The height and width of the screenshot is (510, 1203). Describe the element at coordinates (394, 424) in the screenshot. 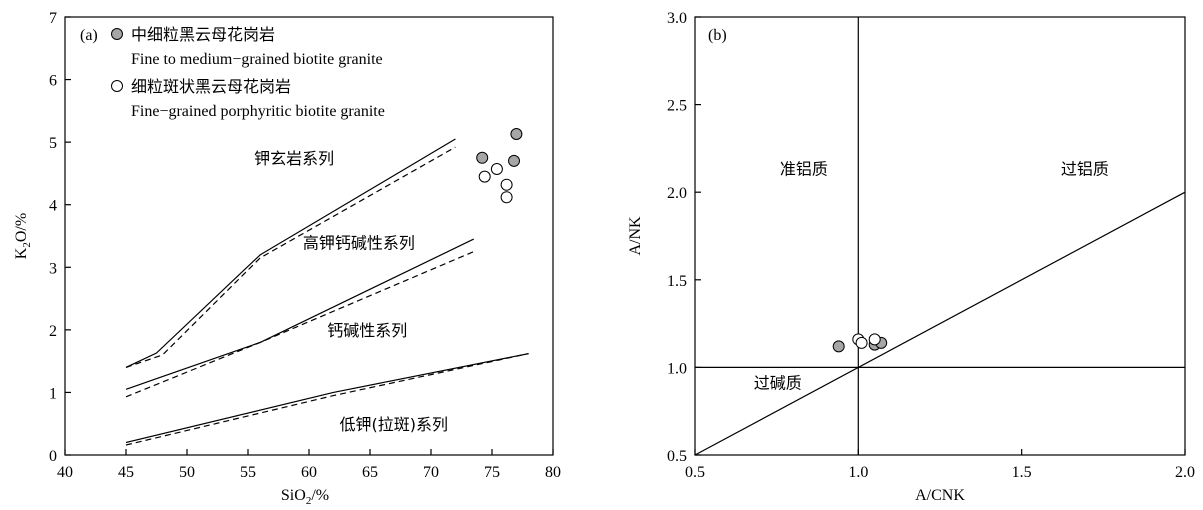

I see `region-label-a-4: 低钾(拉斑)系列` at that location.